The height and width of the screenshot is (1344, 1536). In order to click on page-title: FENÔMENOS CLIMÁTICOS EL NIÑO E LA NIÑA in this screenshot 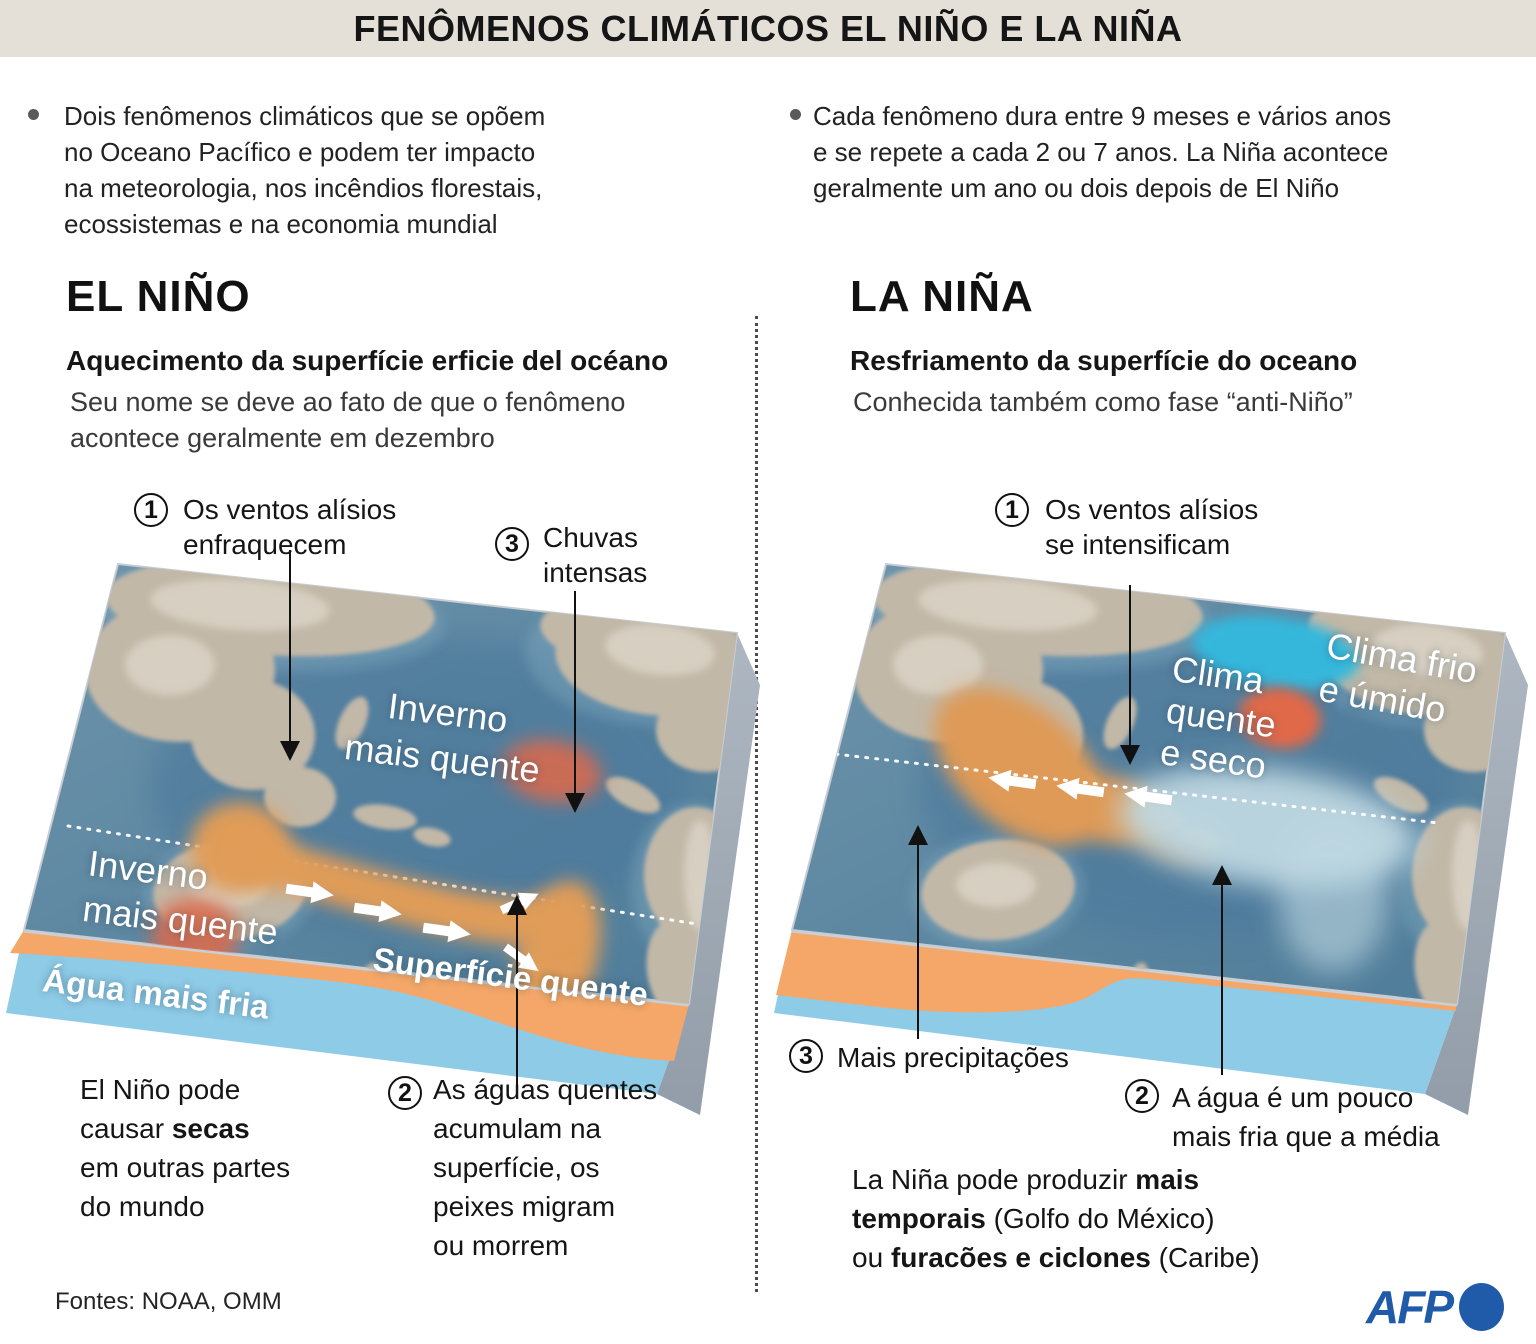, I will do `click(768, 28)`.